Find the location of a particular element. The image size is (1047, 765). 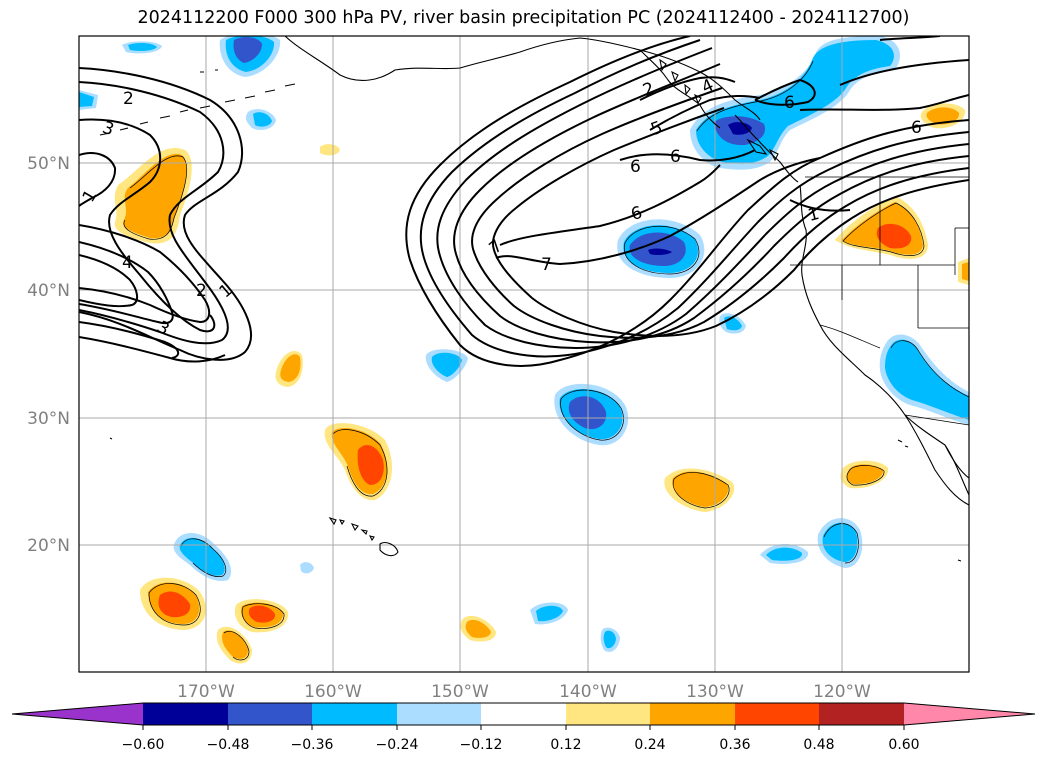

political-borders is located at coordinates (879, 301).